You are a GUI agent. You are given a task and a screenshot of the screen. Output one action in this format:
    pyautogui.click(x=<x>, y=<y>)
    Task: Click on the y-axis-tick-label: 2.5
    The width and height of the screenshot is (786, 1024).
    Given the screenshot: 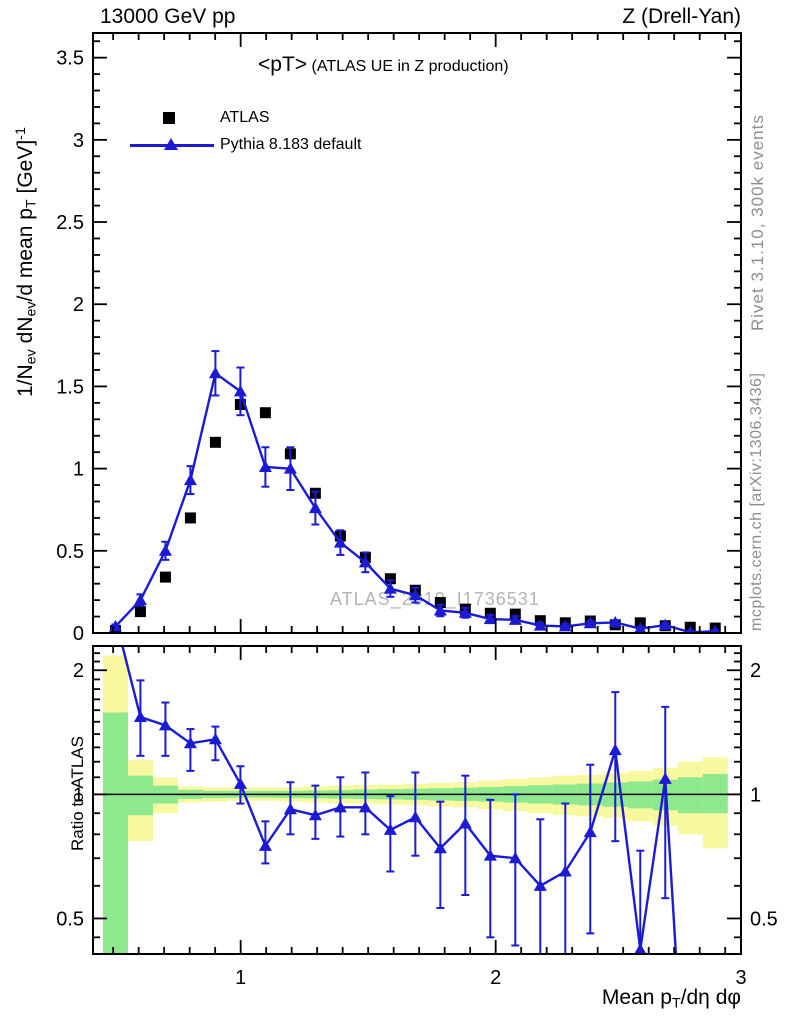 What is the action you would take?
    pyautogui.click(x=70, y=223)
    